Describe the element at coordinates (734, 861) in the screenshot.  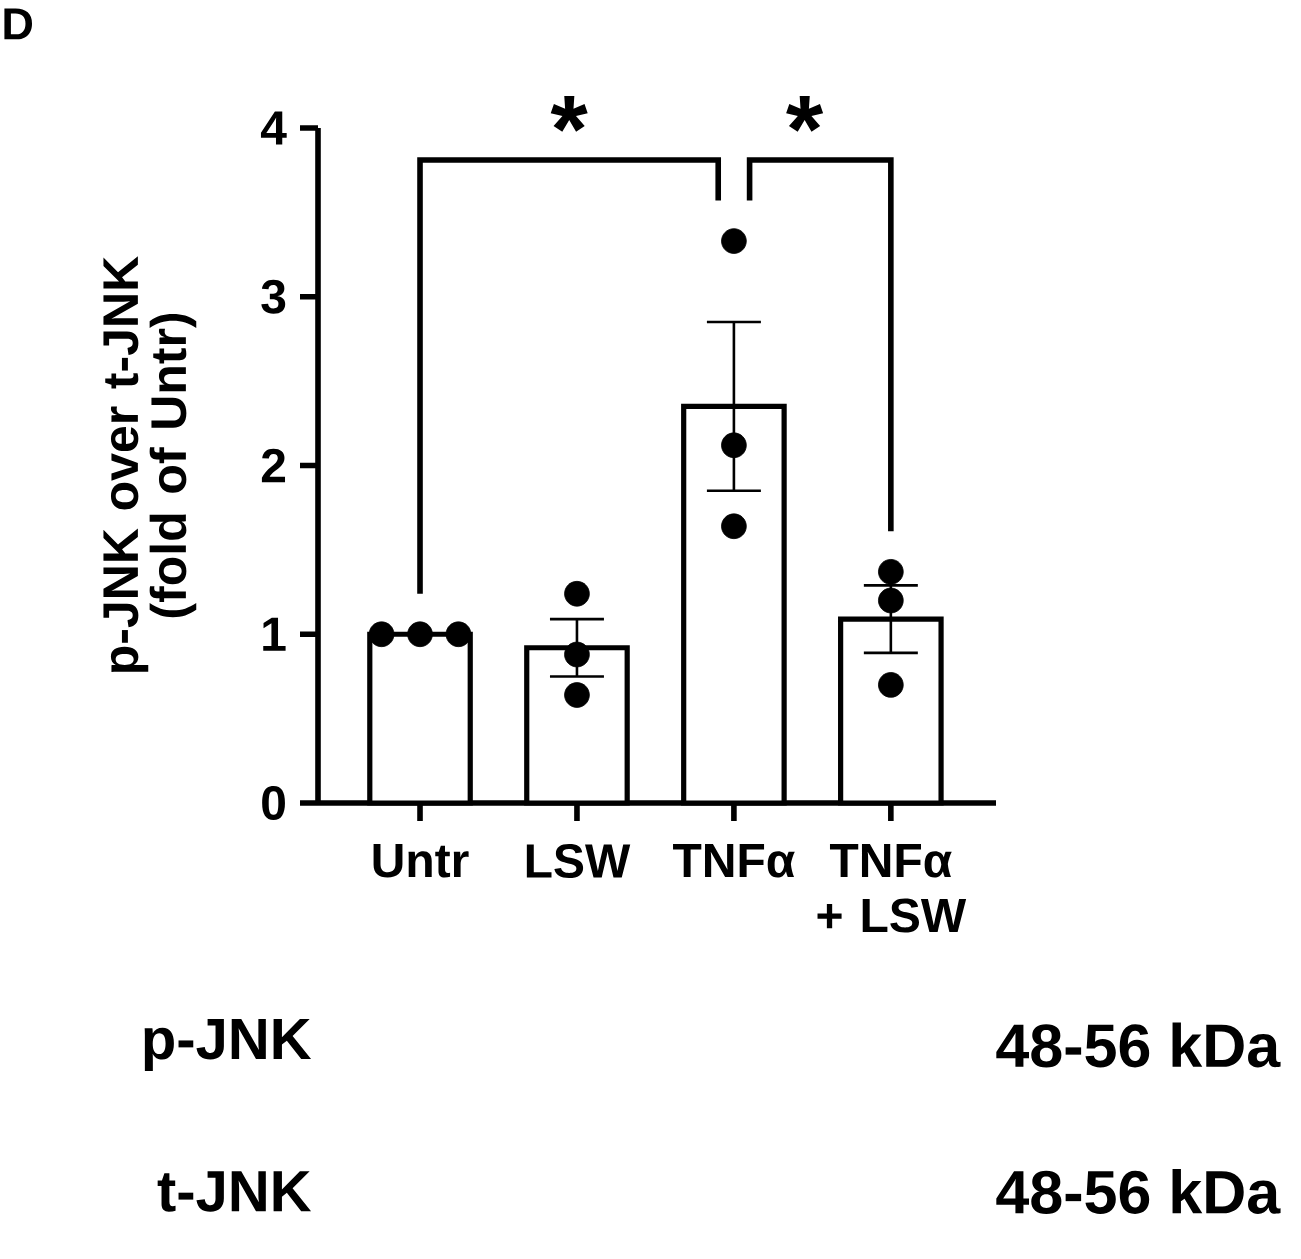
I see `x-tick-label: TNFα` at that location.